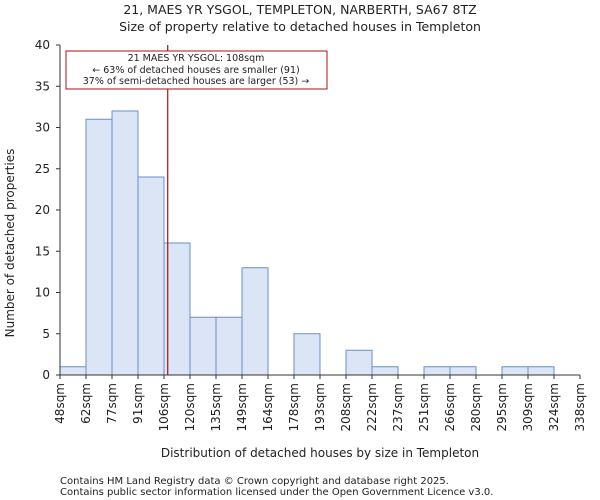 This screenshot has width=600, height=500. I want to click on x-tick-label: 309sqm, so click(528, 407).